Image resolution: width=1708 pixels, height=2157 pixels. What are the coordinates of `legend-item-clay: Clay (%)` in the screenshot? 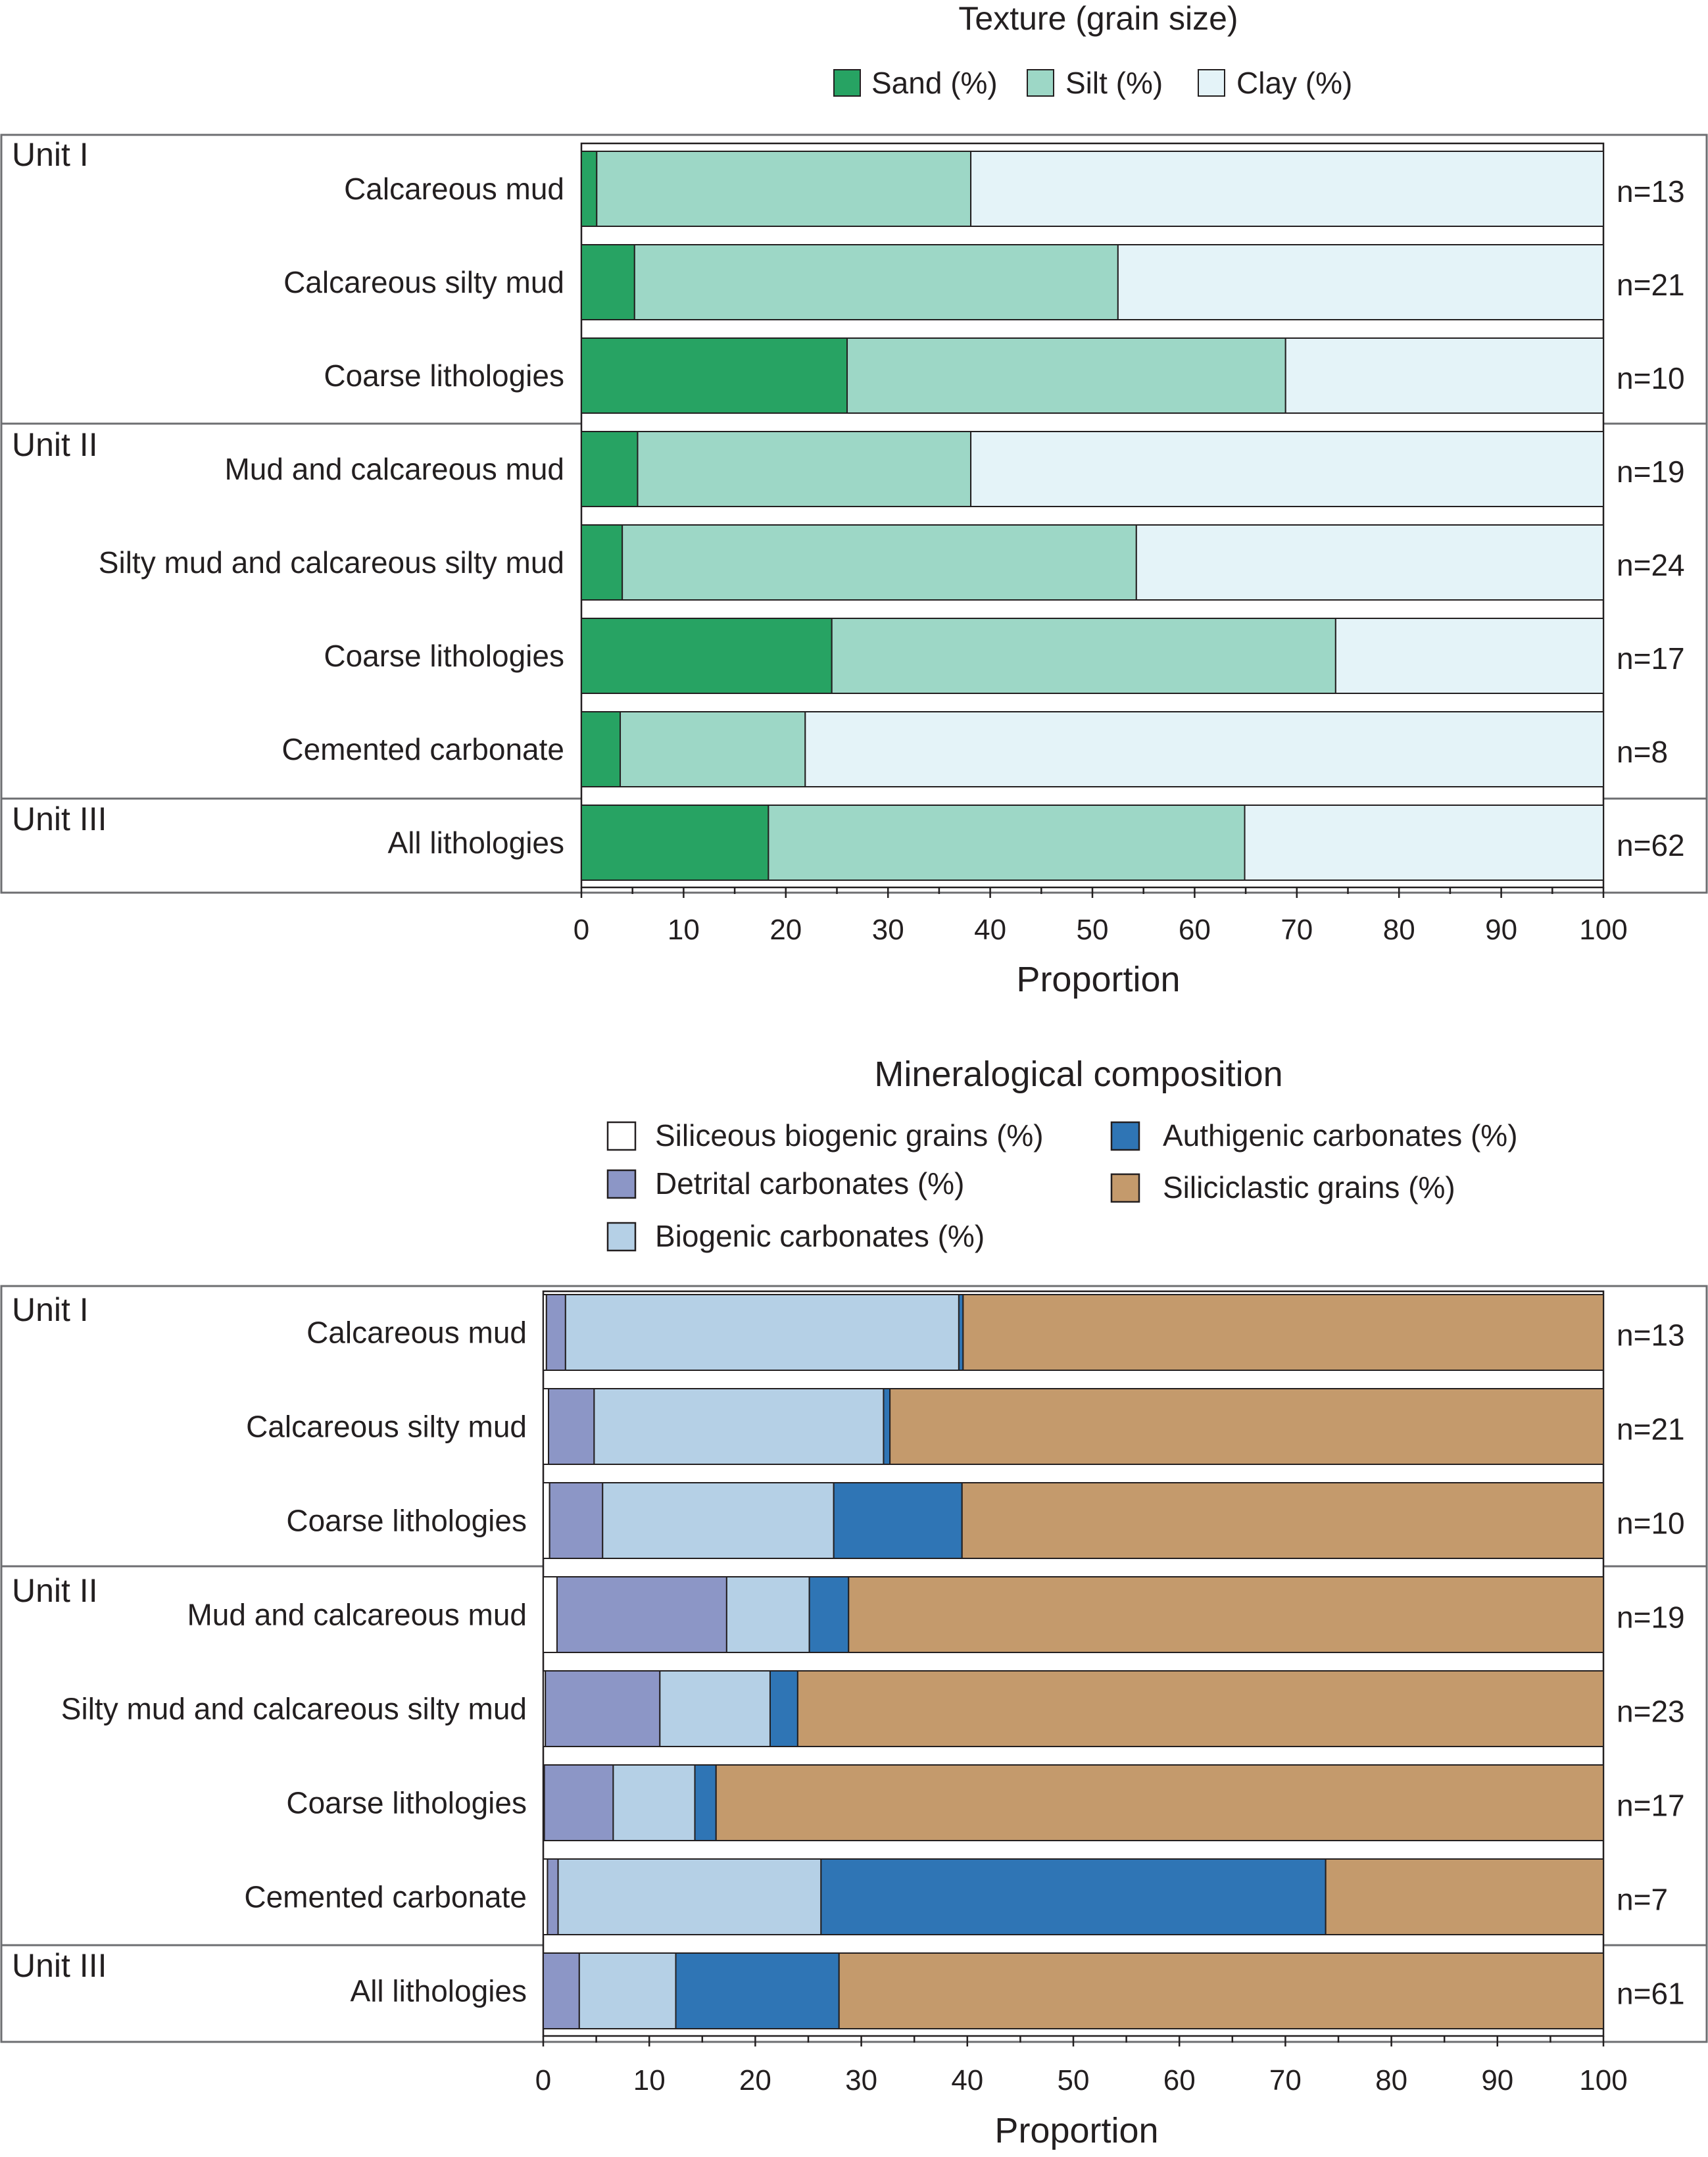 It's located at (1275, 83).